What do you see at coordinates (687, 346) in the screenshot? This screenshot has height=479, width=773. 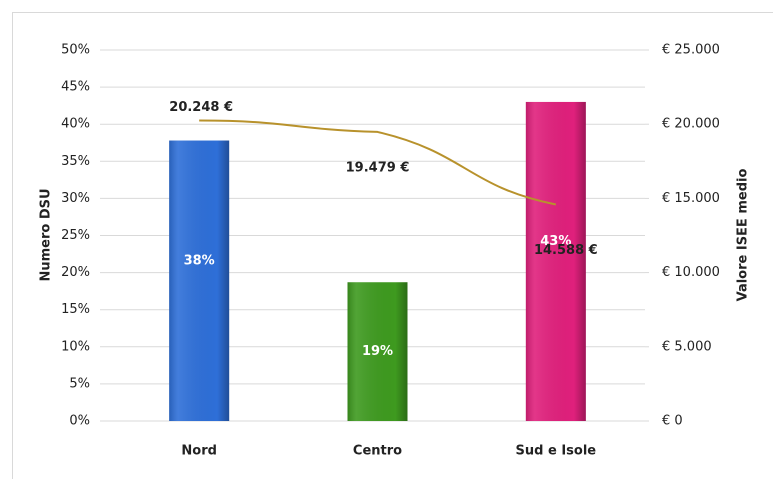 I see `y2-tick-label: € 5.000` at bounding box center [687, 346].